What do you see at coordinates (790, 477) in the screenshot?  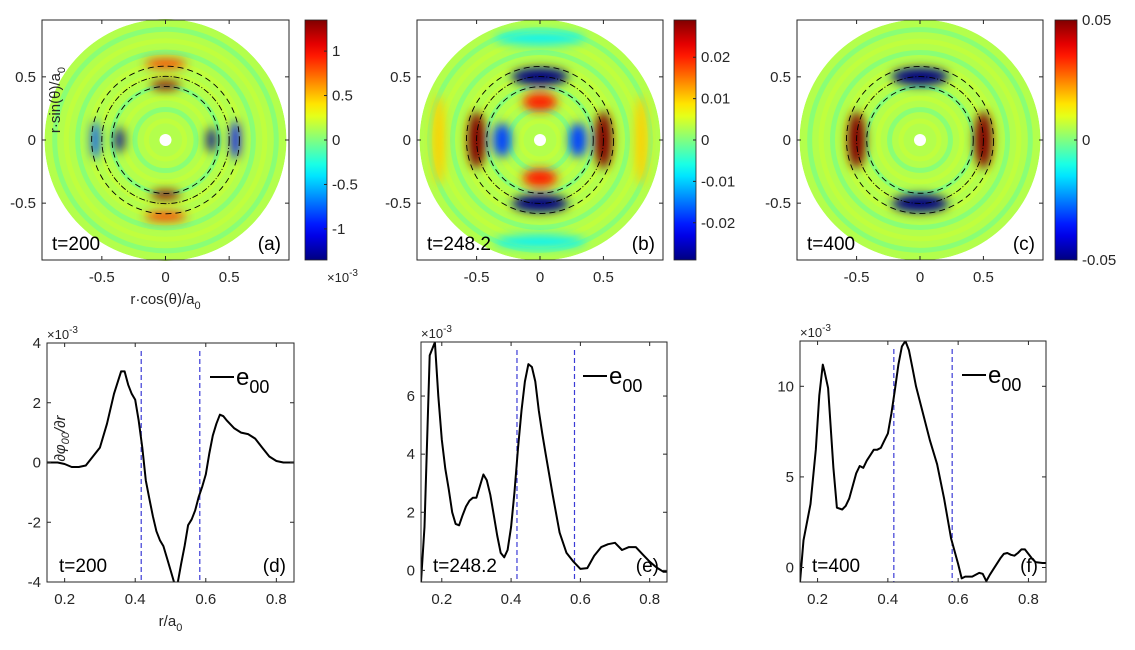 I see `y-tick-label: 5` at bounding box center [790, 477].